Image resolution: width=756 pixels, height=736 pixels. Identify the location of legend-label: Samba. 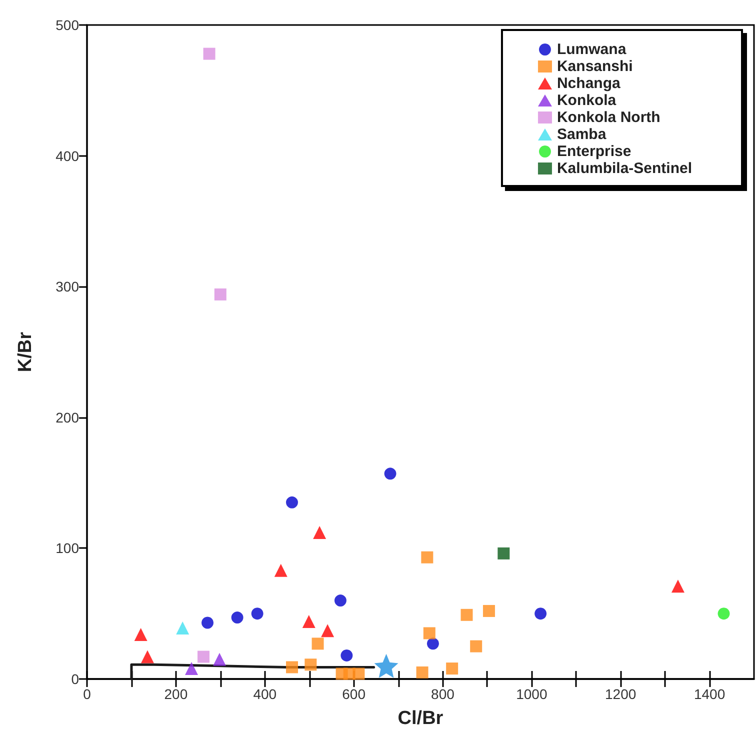
(581, 134).